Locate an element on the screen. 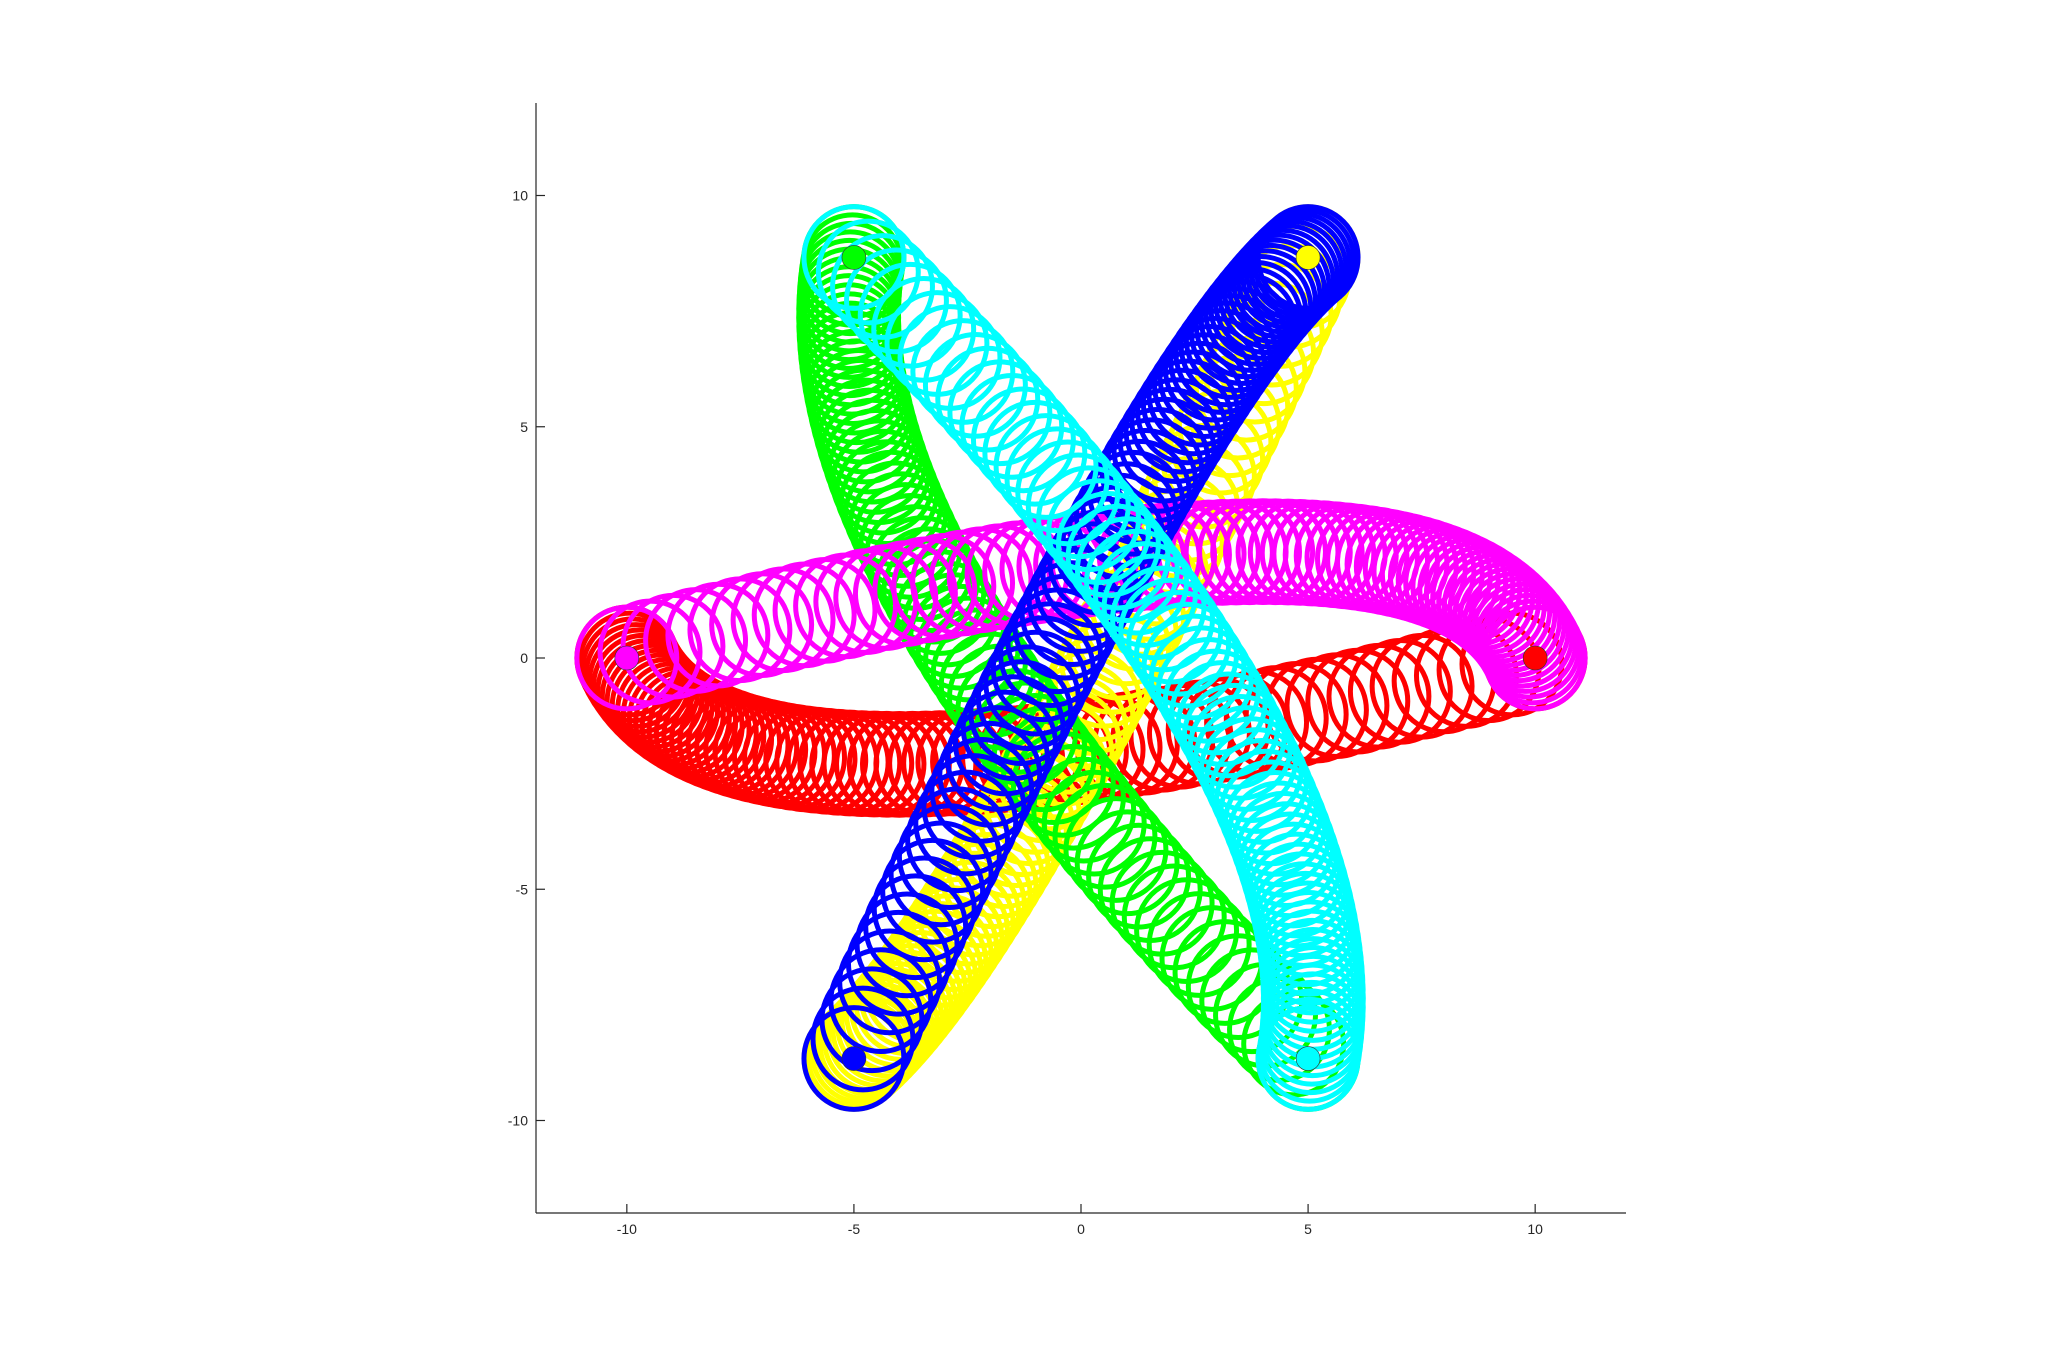 The height and width of the screenshot is (1352, 2071). x-tick-label: -10 is located at coordinates (627, 1229).